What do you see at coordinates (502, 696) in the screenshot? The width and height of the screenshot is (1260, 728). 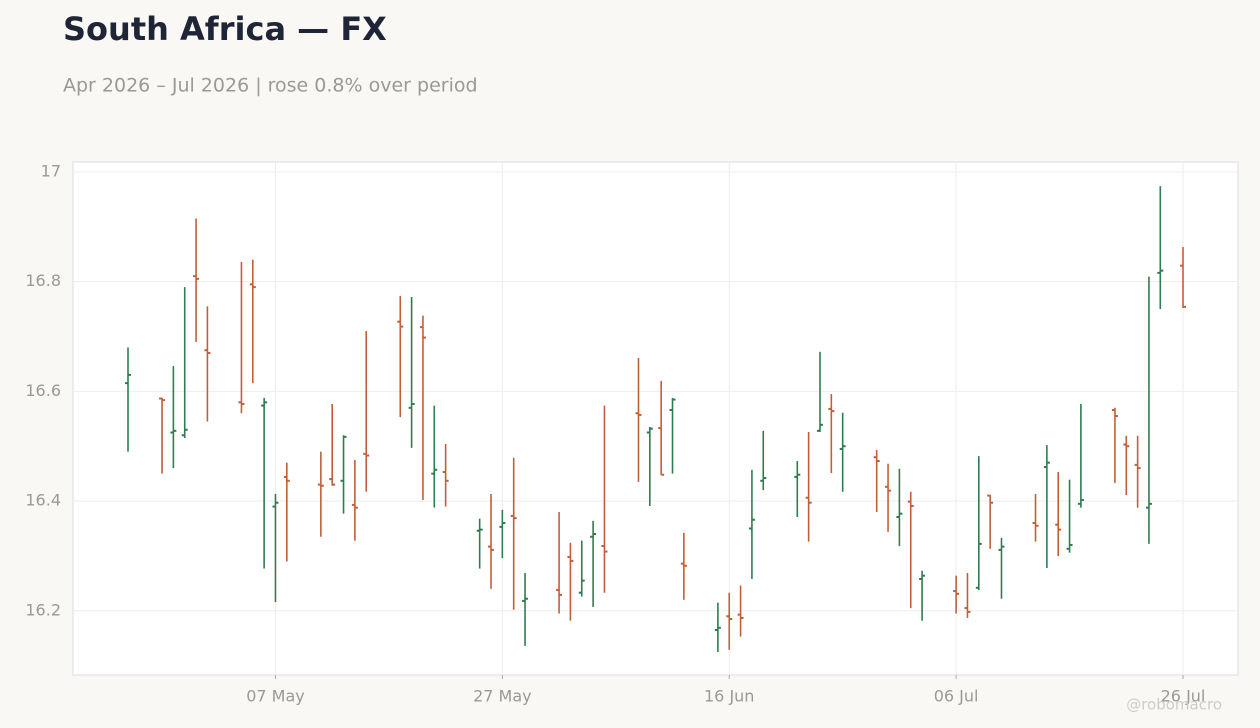 I see `x-tick-label: 27 May` at bounding box center [502, 696].